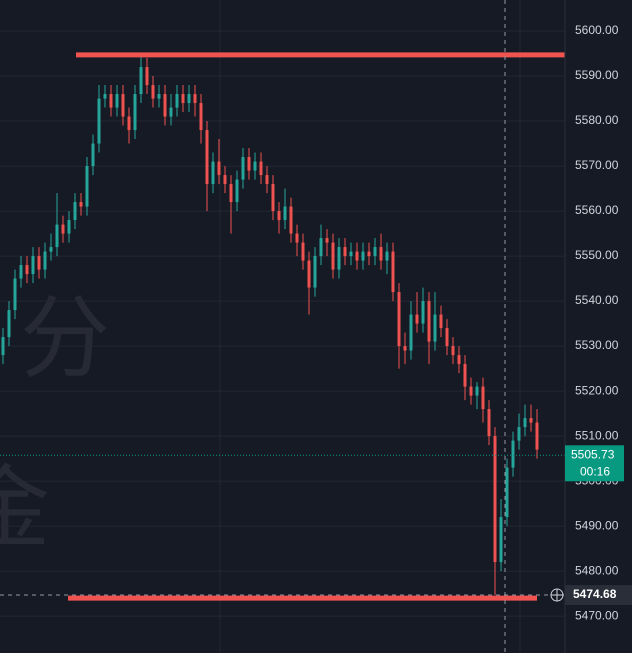 The height and width of the screenshot is (653, 632). I want to click on y-tick-label: 5580.00, so click(597, 120).